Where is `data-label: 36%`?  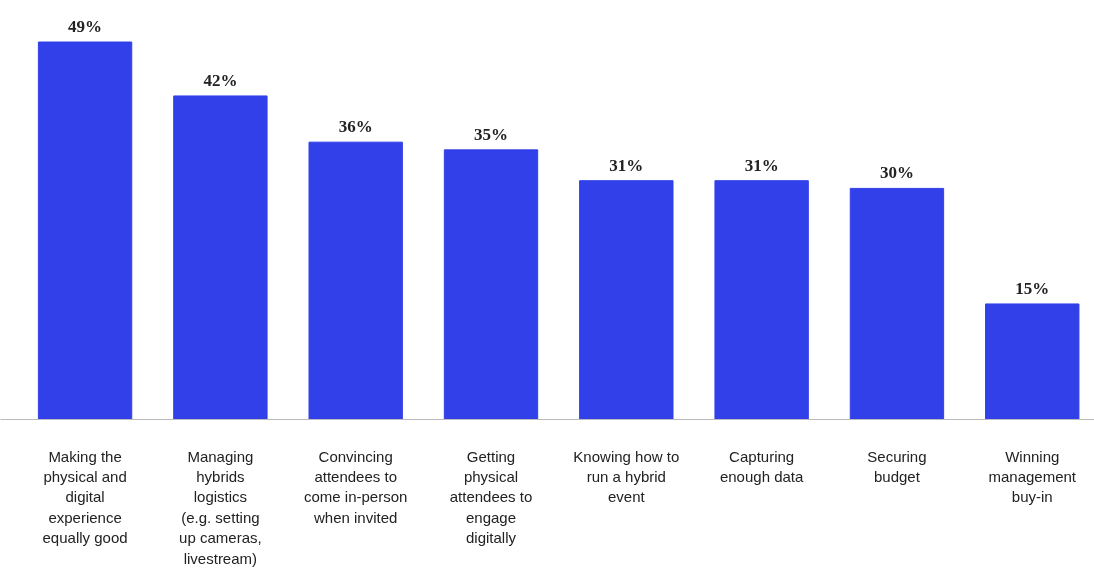 data-label: 36% is located at coordinates (355, 127).